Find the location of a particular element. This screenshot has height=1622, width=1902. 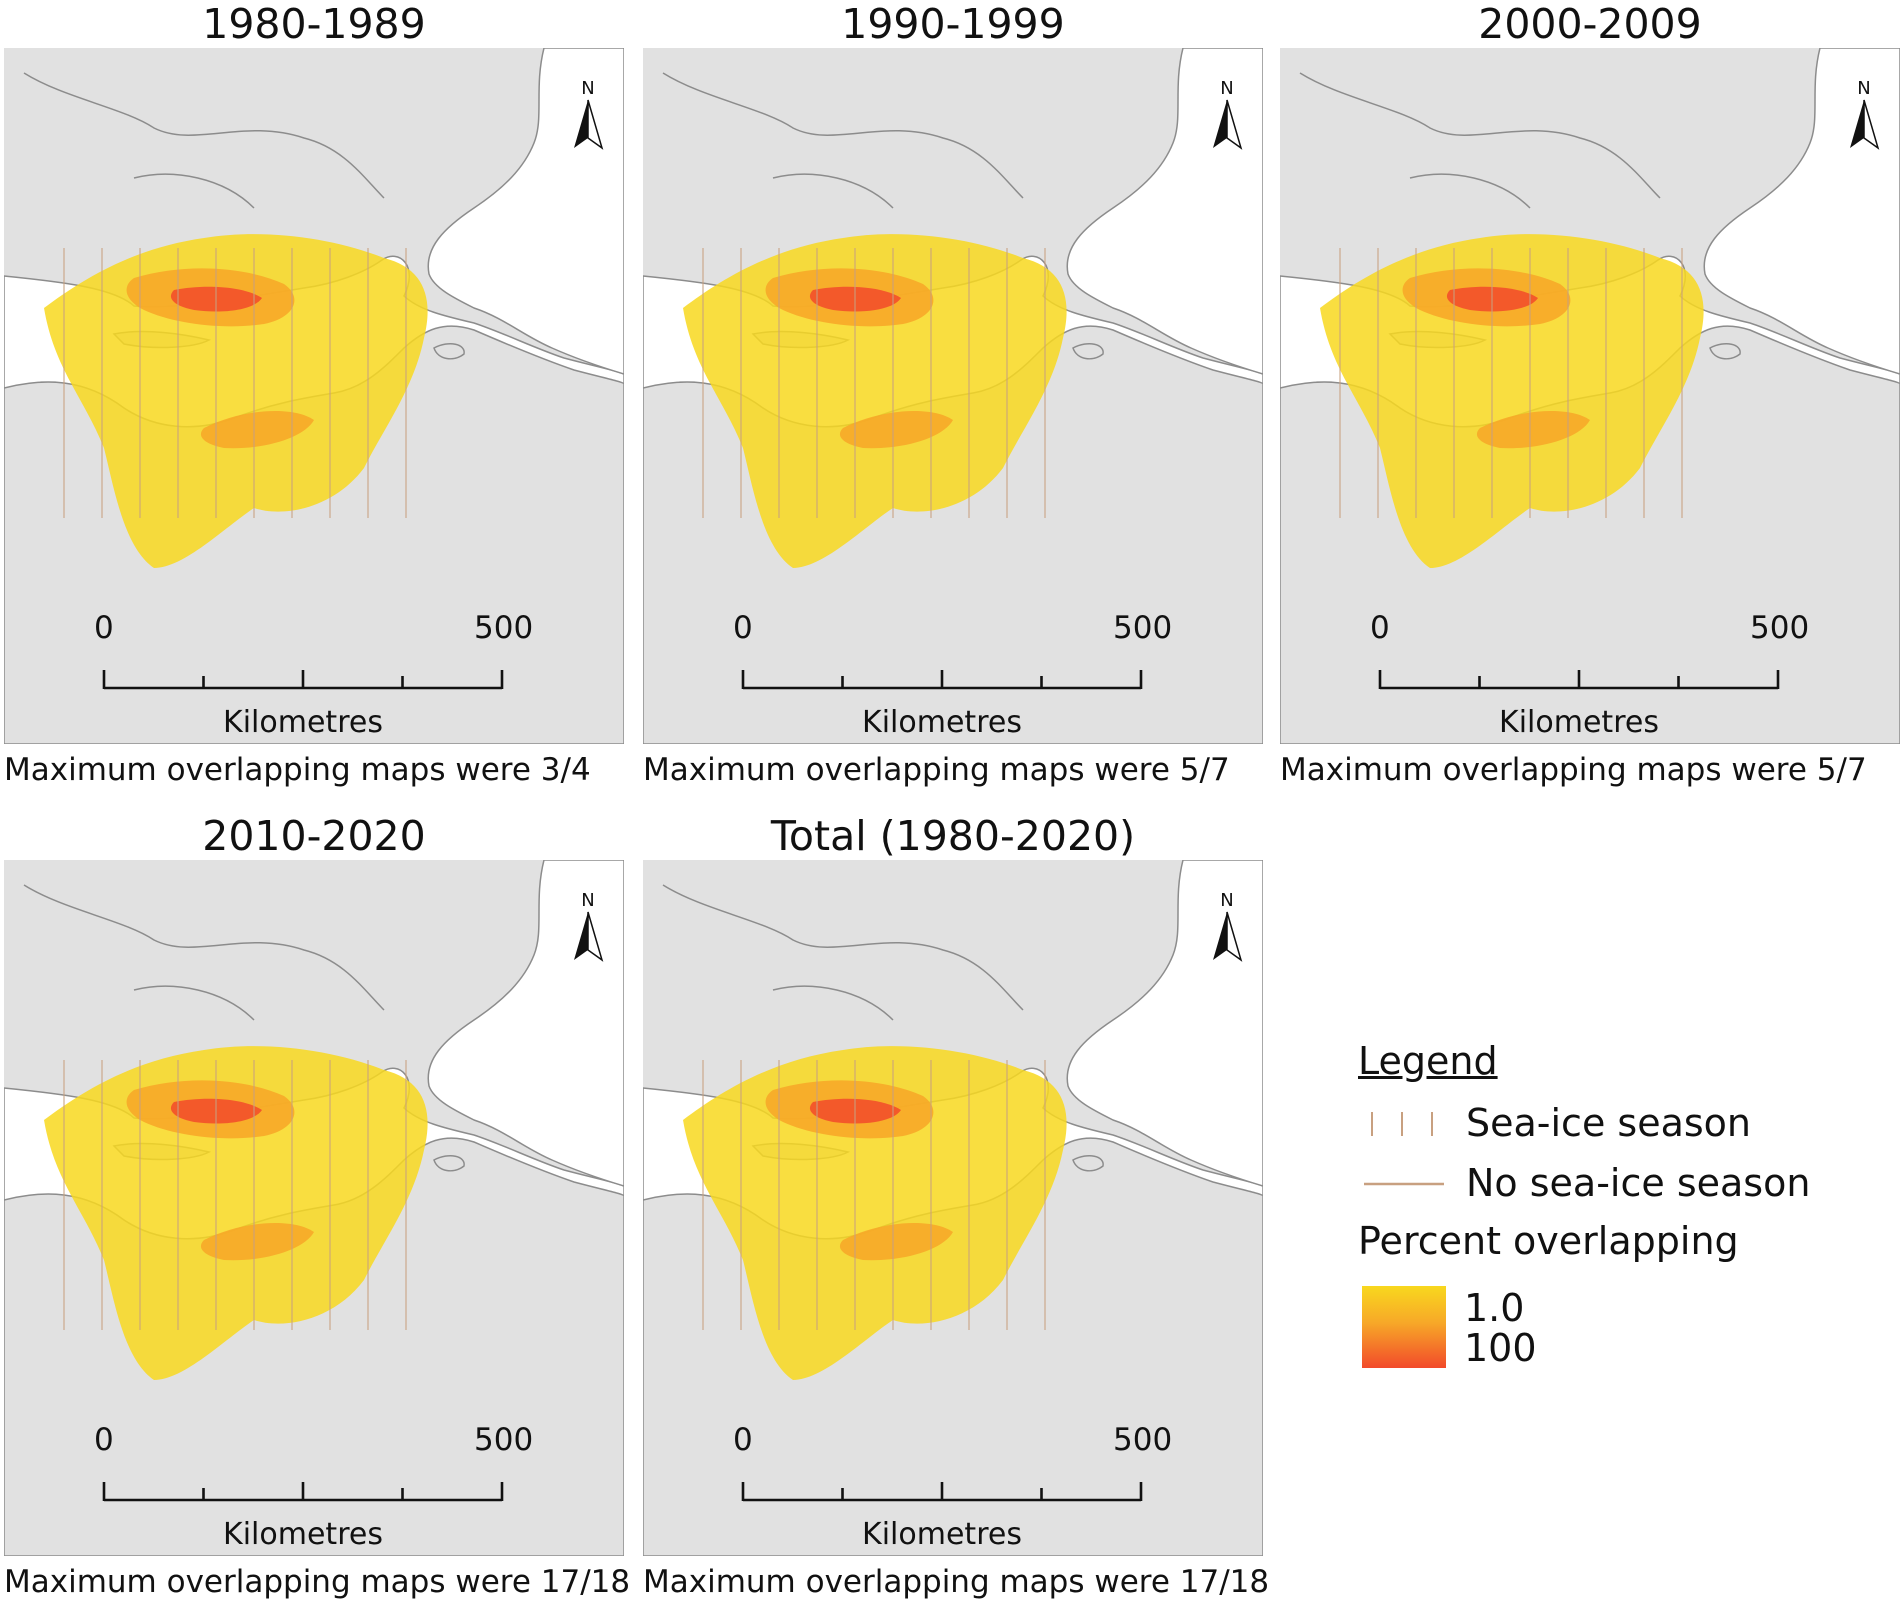

panel-title: 1980-1989 is located at coordinates (314, 24).